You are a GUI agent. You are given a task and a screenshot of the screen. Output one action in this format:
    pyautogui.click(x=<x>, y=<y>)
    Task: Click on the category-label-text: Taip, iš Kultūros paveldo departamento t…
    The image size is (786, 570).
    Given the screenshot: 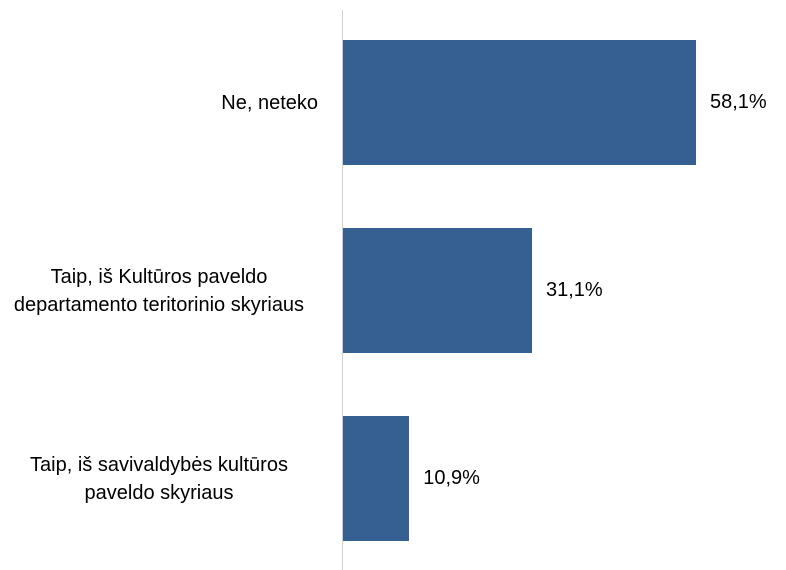 What is the action you would take?
    pyautogui.click(x=159, y=290)
    